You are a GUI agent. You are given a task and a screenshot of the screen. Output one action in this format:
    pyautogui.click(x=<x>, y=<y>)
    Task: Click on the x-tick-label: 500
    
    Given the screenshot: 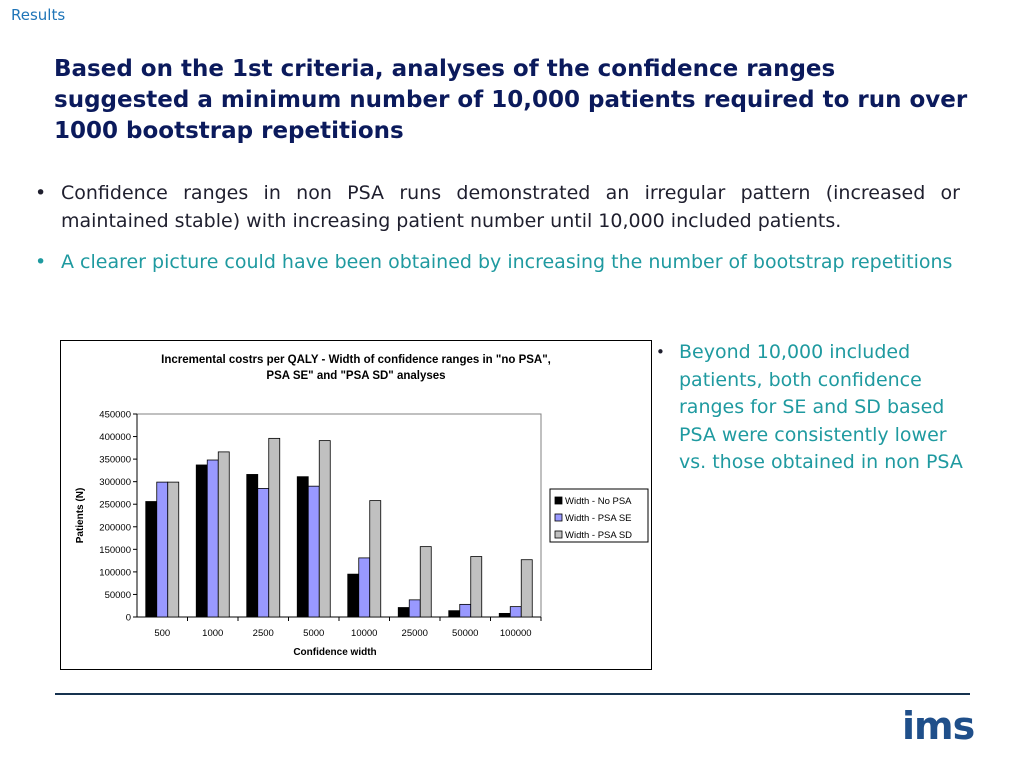 What is the action you would take?
    pyautogui.click(x=162, y=633)
    